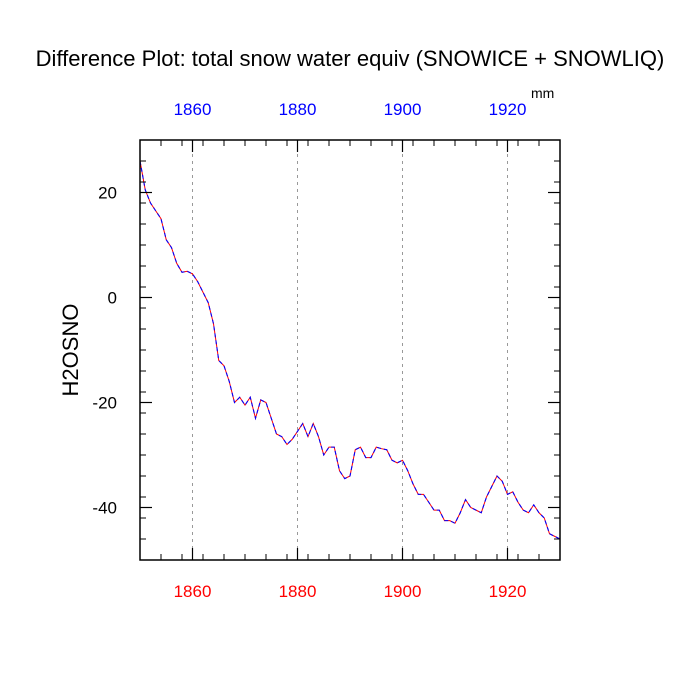 This screenshot has width=700, height=700. Describe the element at coordinates (104, 508) in the screenshot. I see `y-tick-label: -40` at that location.